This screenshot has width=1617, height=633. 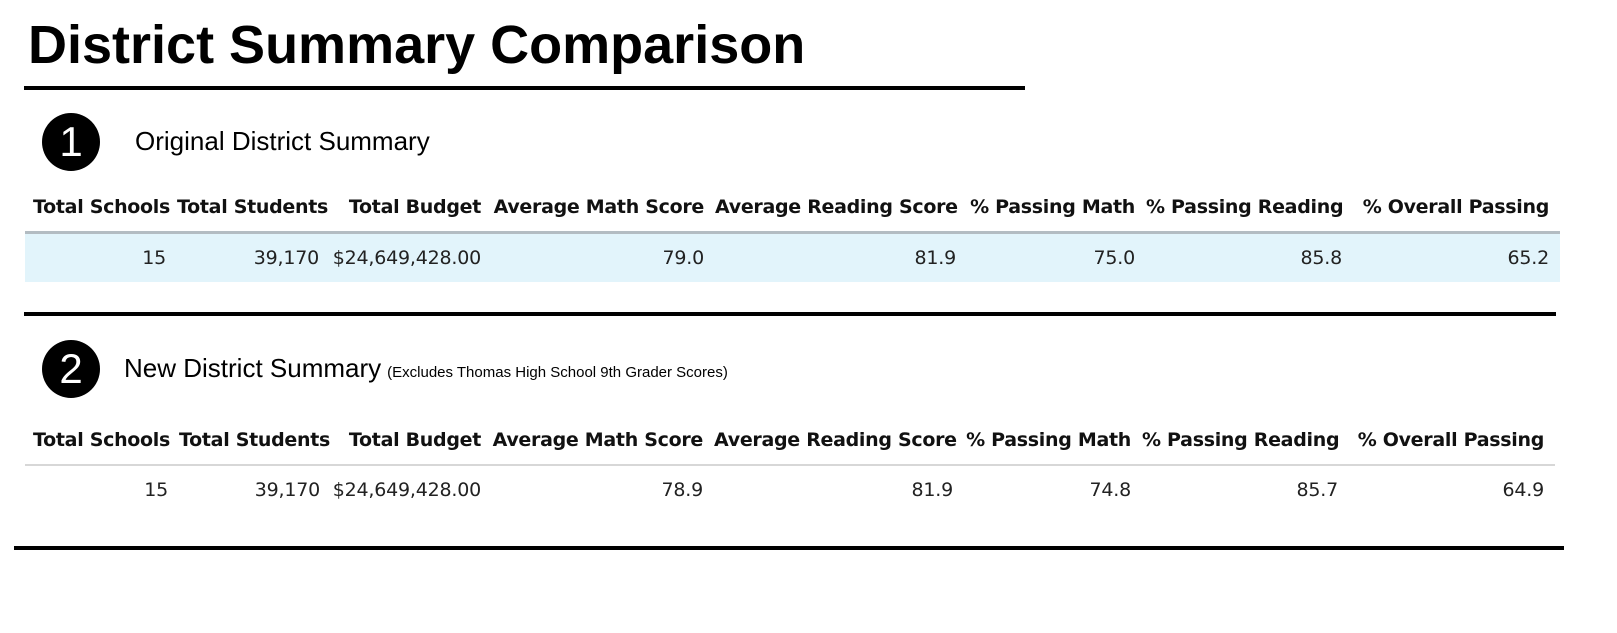 What do you see at coordinates (71, 369) in the screenshot?
I see `section-2-number-badge: 2` at bounding box center [71, 369].